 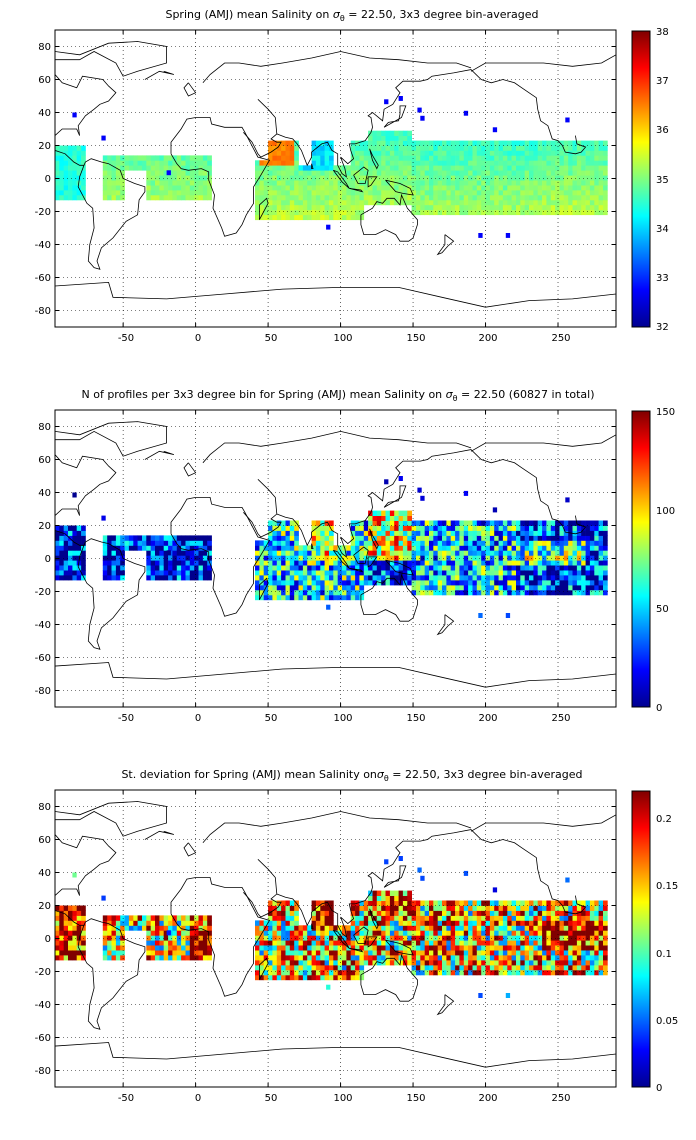 I want to click on coastline-segment, so click(x=445, y=625).